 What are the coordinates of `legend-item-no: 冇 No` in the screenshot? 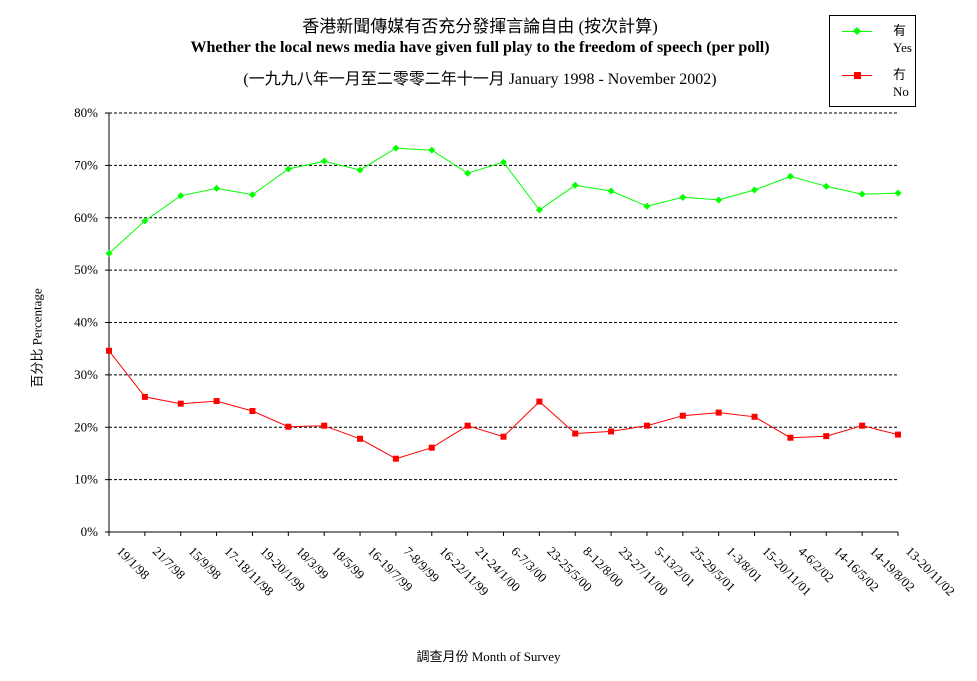 It's located at (872, 86).